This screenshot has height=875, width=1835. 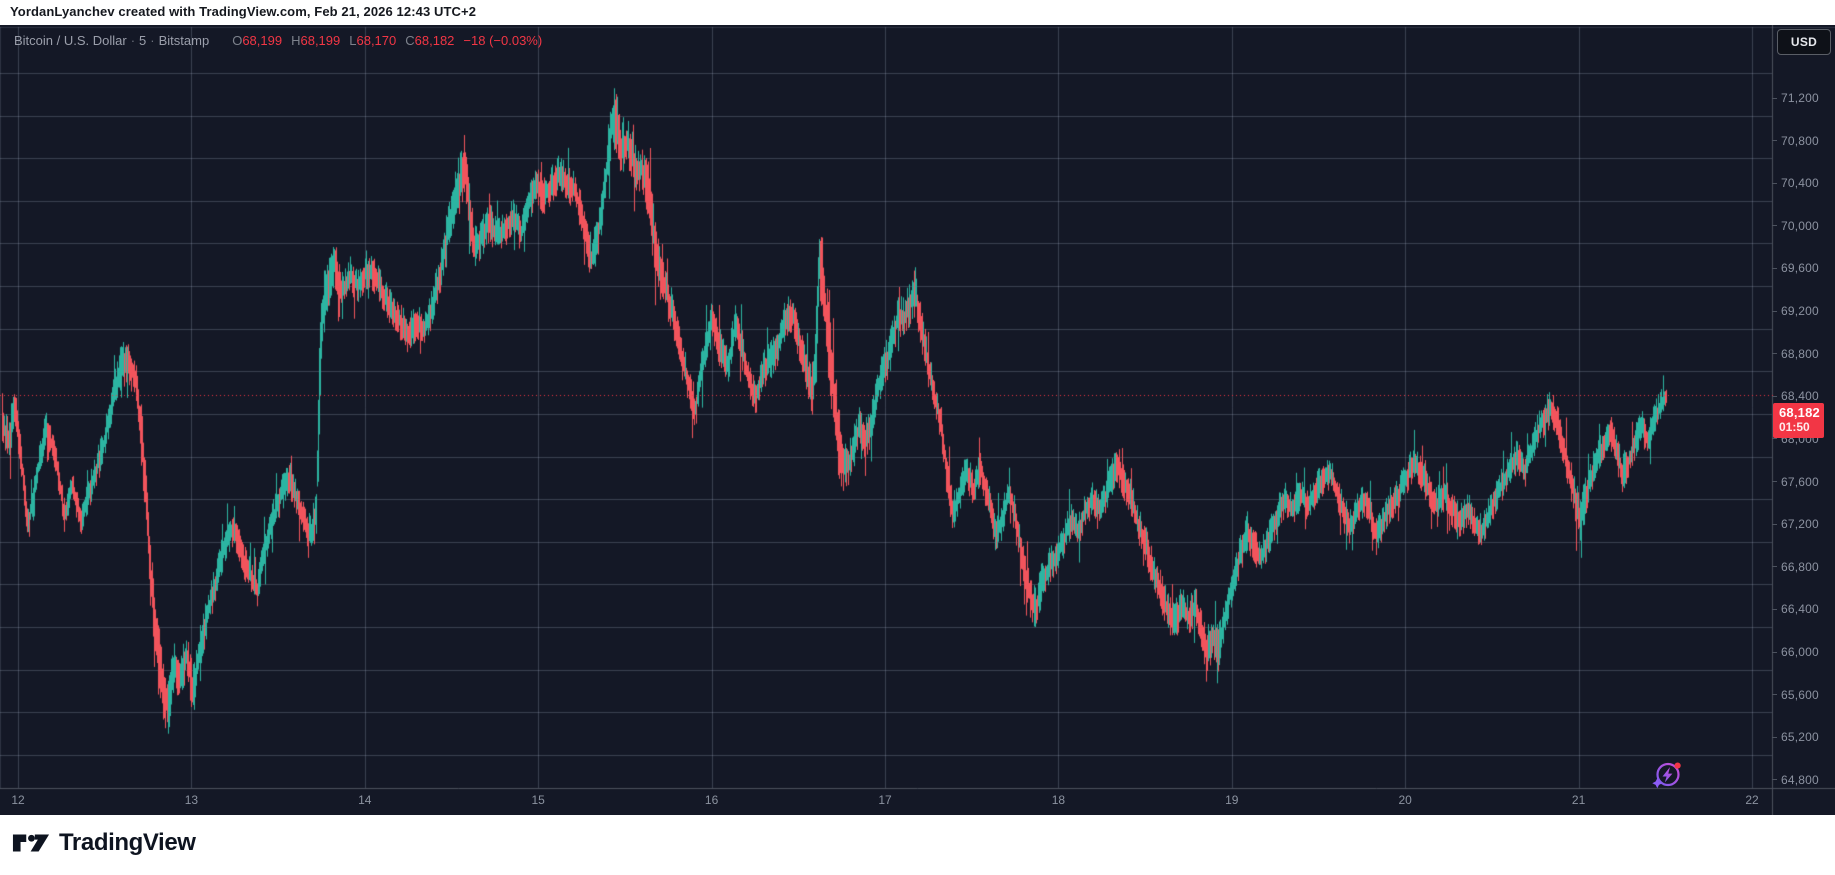 I want to click on legend-ohlc: O68,199 H68,199 L68,170 C68,182 −18 (−0.03%), so click(x=382, y=40).